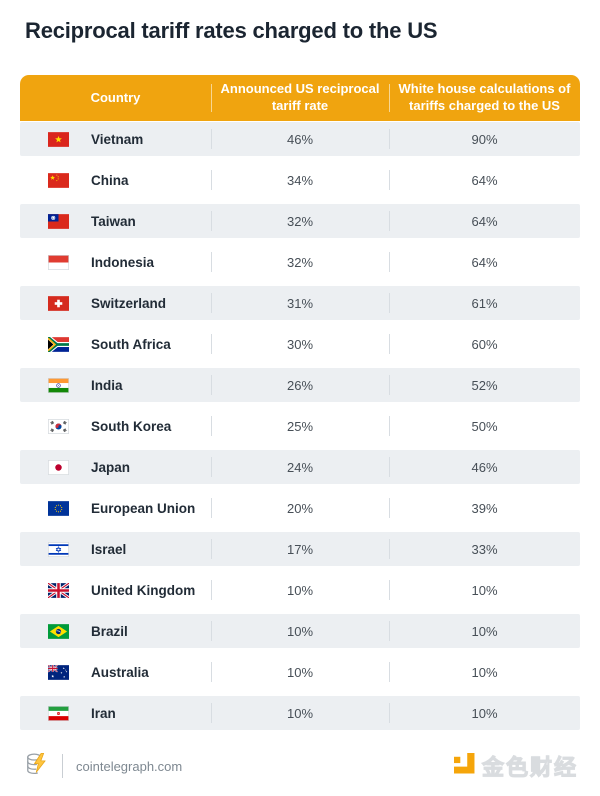 The height and width of the screenshot is (796, 600). I want to click on country-cell: European Union, so click(115, 508).